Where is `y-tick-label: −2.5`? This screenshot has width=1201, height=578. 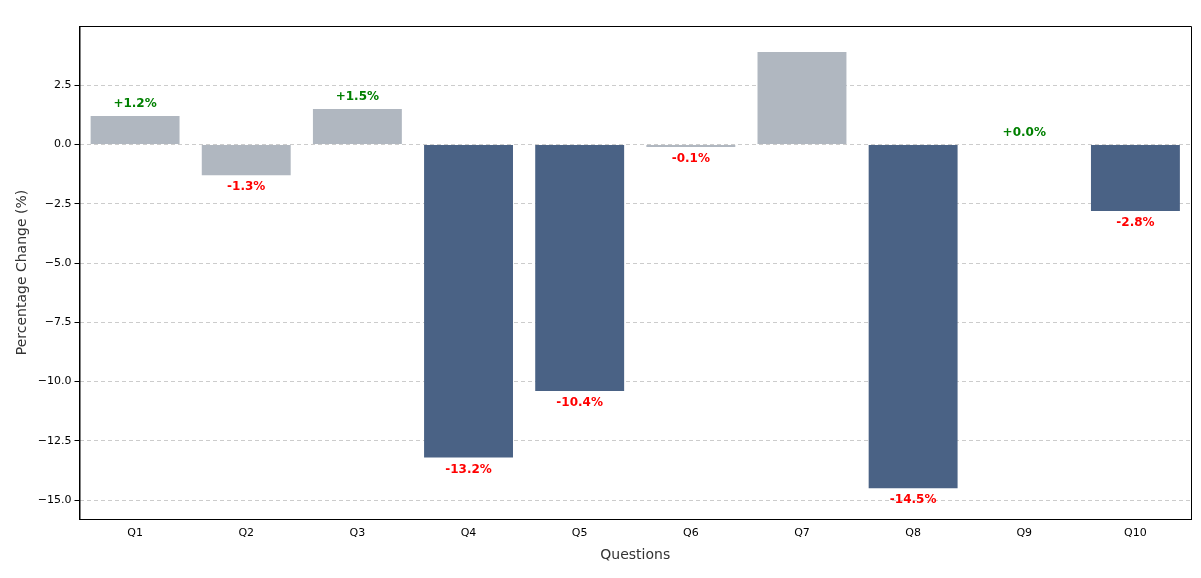
y-tick-label: −2.5 is located at coordinates (58, 203).